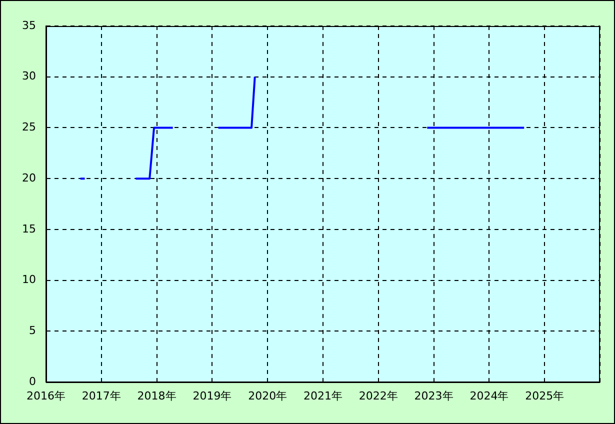 Image resolution: width=615 pixels, height=424 pixels. What do you see at coordinates (489, 395) in the screenshot?
I see `x-tick-label: 2024年` at bounding box center [489, 395].